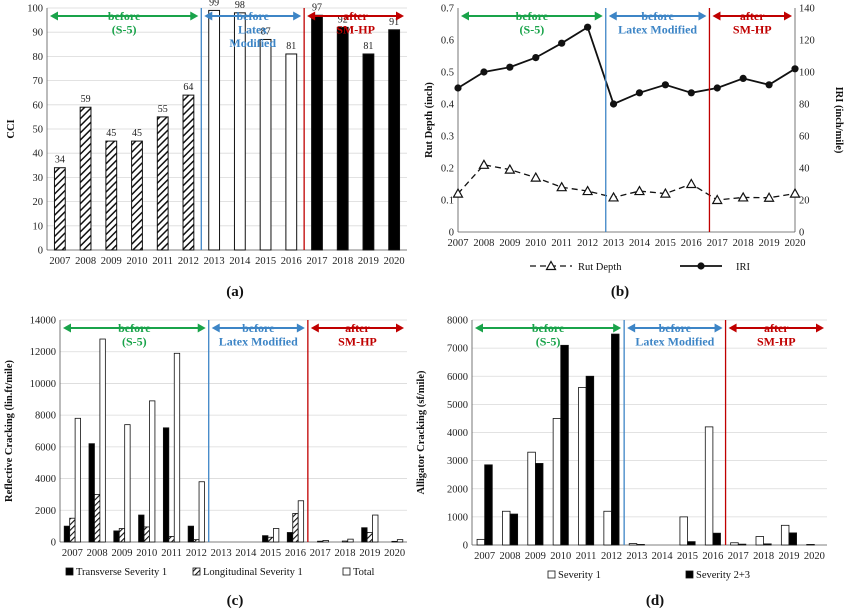 The image size is (850, 616). Describe the element at coordinates (266, 31) in the screenshot. I see `data-label: 87` at that location.